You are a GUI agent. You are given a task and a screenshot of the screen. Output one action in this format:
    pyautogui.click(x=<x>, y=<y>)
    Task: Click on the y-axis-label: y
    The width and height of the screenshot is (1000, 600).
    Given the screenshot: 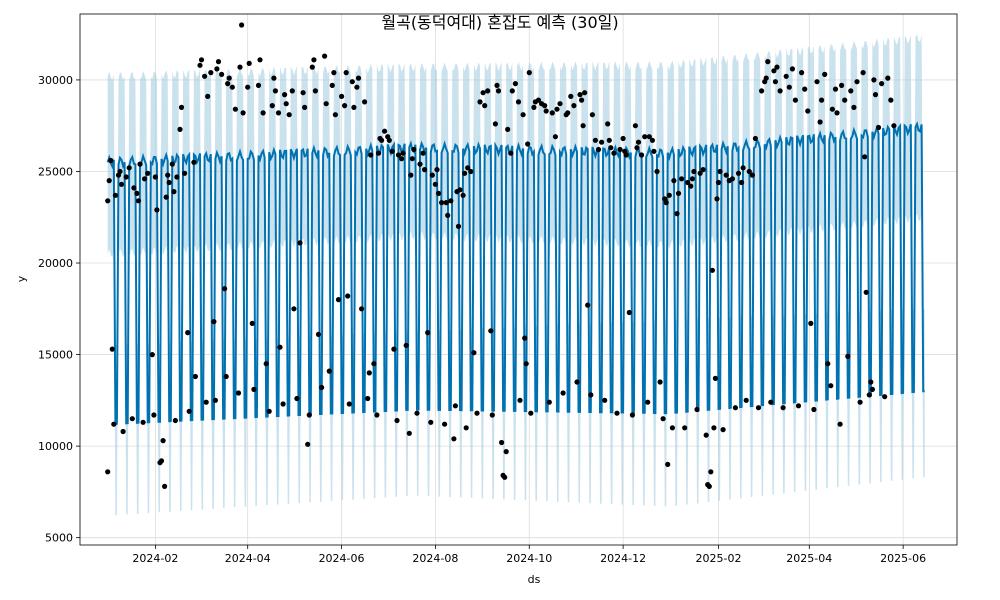 What is the action you would take?
    pyautogui.click(x=21, y=278)
    